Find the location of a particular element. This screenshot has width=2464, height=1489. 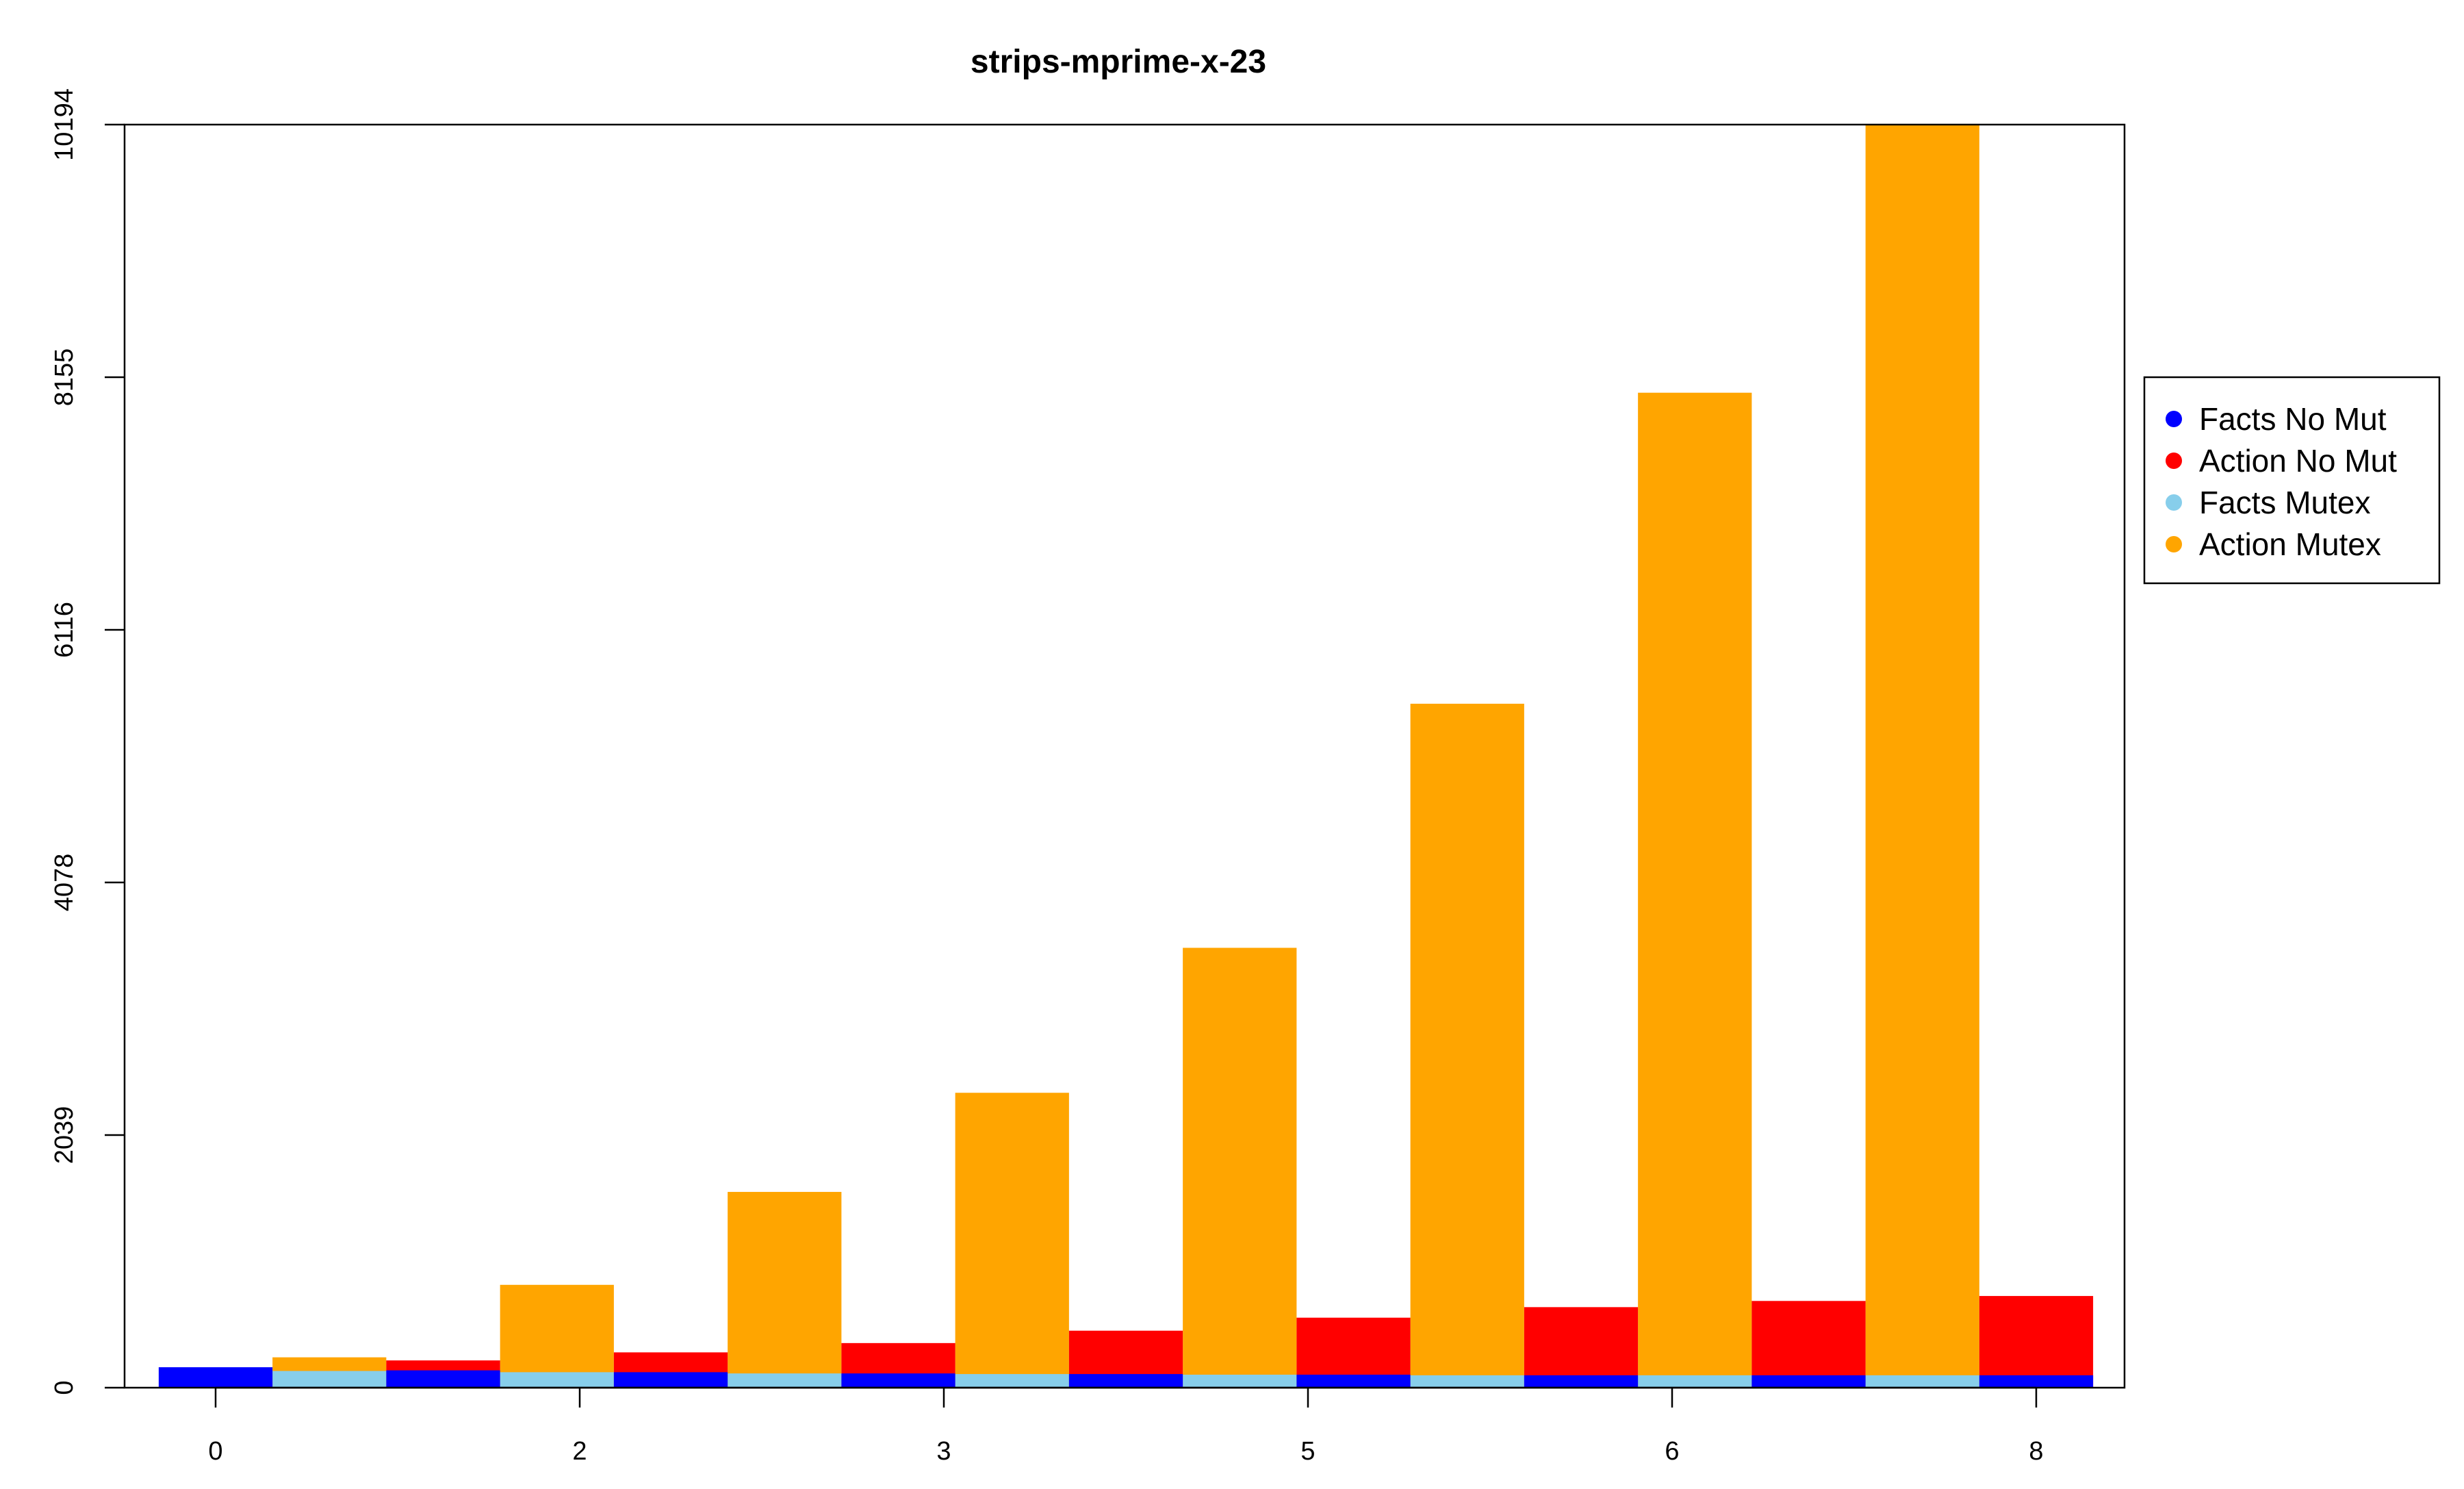

y-tick-label: 2039 is located at coordinates (64, 1135).